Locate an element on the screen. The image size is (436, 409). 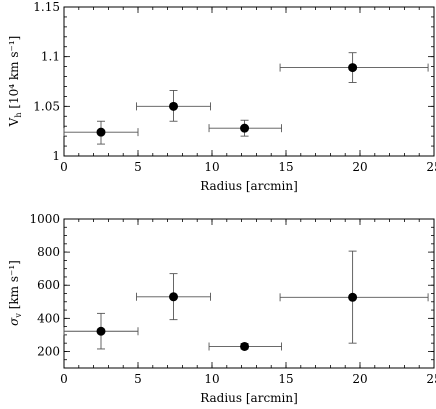
dispersion-y-tick-label: 800 is located at coordinates (48, 252).